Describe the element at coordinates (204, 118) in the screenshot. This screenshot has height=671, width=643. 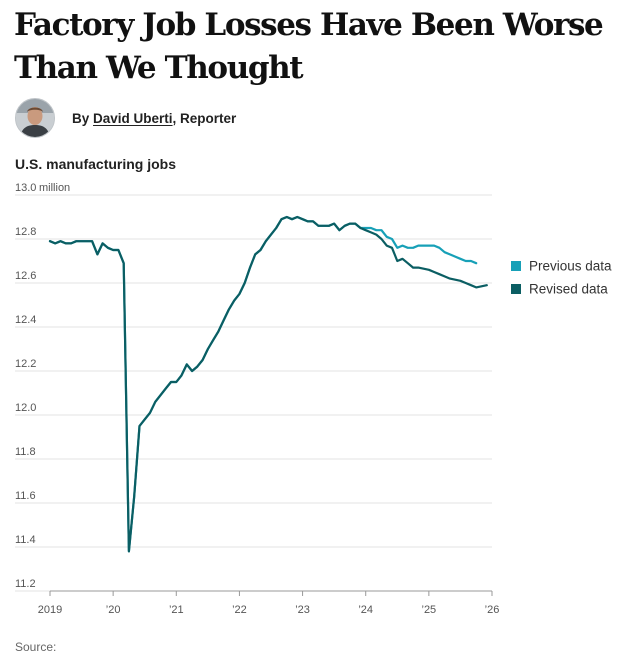
I see `author-role: , Reporter` at that location.